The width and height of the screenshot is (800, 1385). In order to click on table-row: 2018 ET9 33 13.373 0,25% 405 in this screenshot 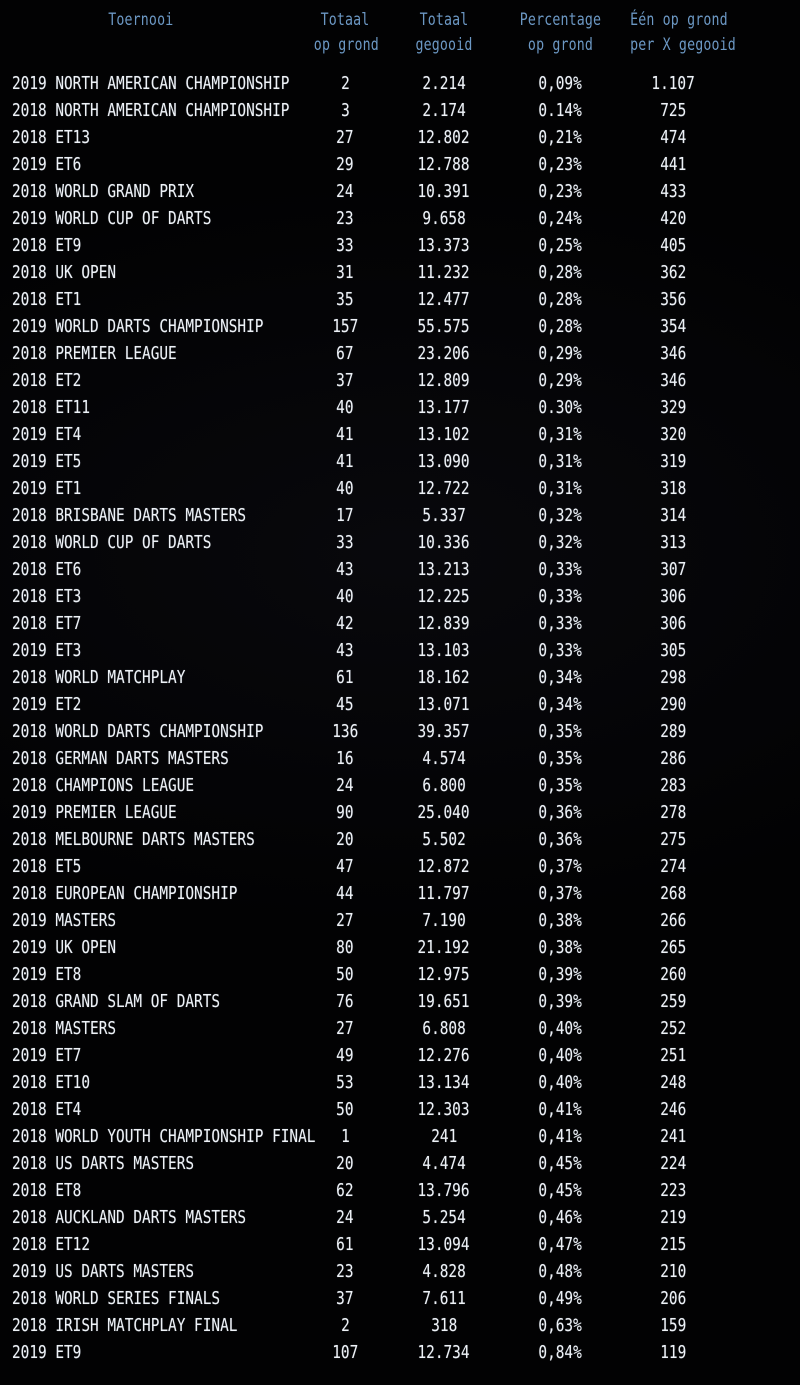, I will do `click(400, 245)`.